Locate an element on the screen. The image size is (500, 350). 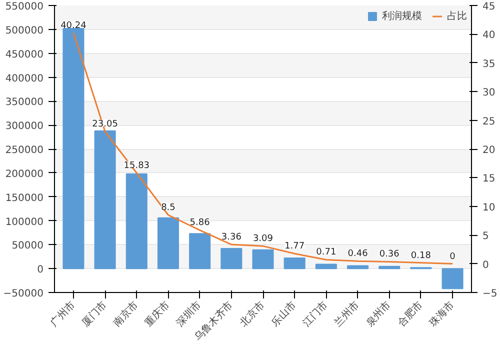
y-tick-label: 250000 is located at coordinates (24, 150).